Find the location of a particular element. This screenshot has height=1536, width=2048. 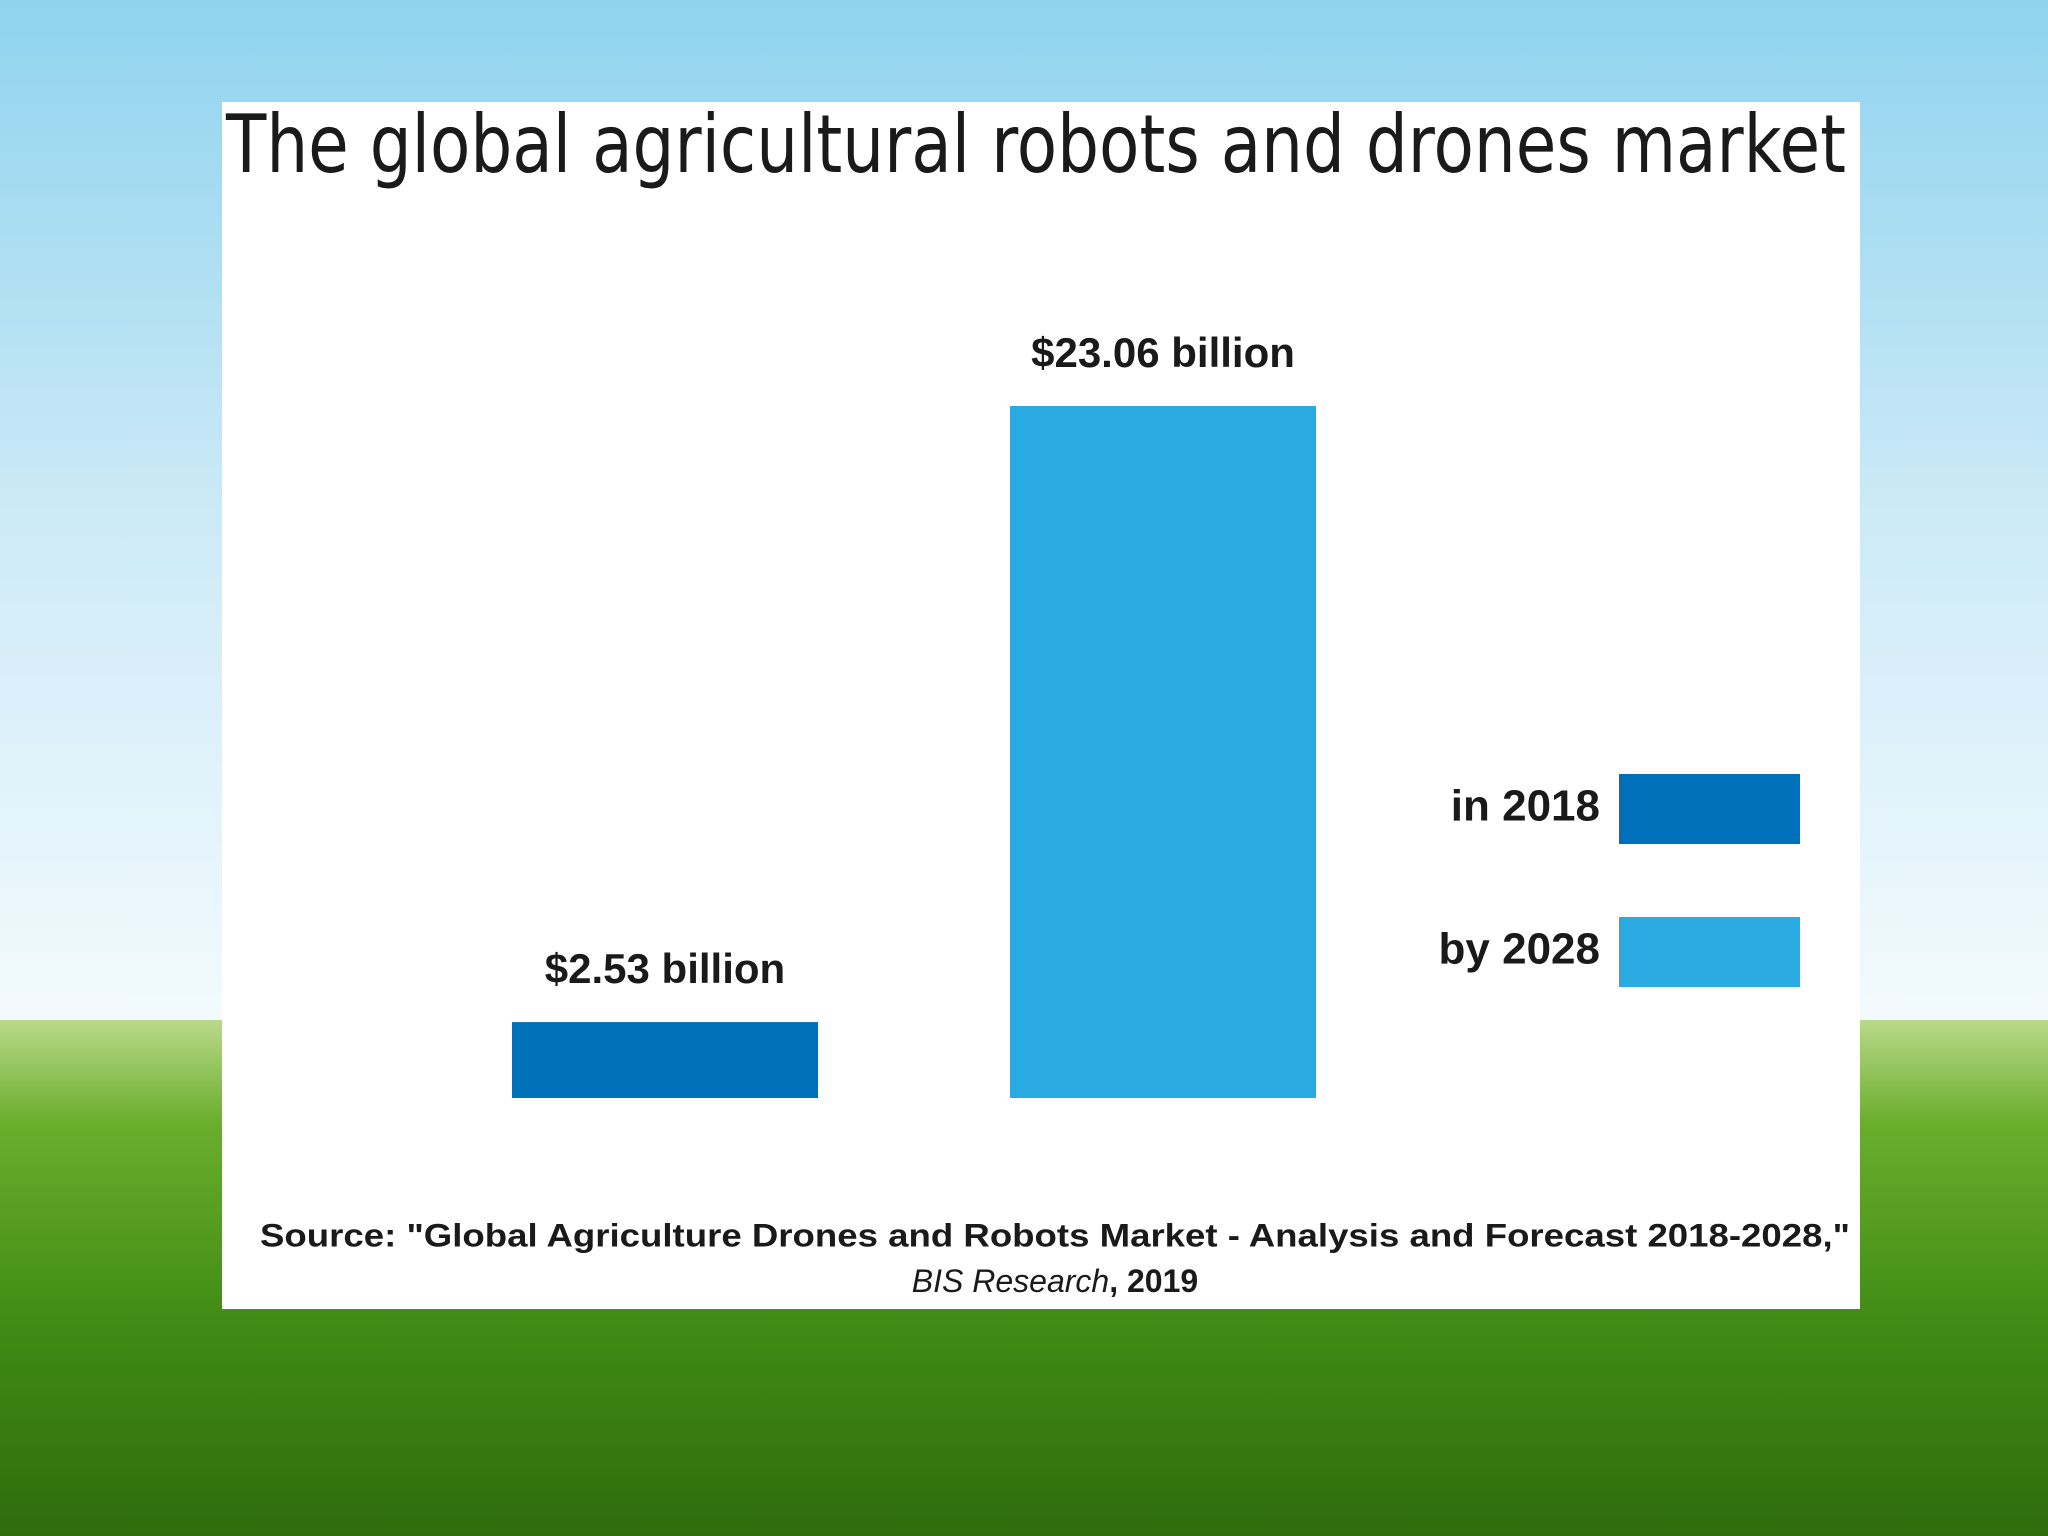

source-citation: BIS Research, 2019 is located at coordinates (1055, 1281).